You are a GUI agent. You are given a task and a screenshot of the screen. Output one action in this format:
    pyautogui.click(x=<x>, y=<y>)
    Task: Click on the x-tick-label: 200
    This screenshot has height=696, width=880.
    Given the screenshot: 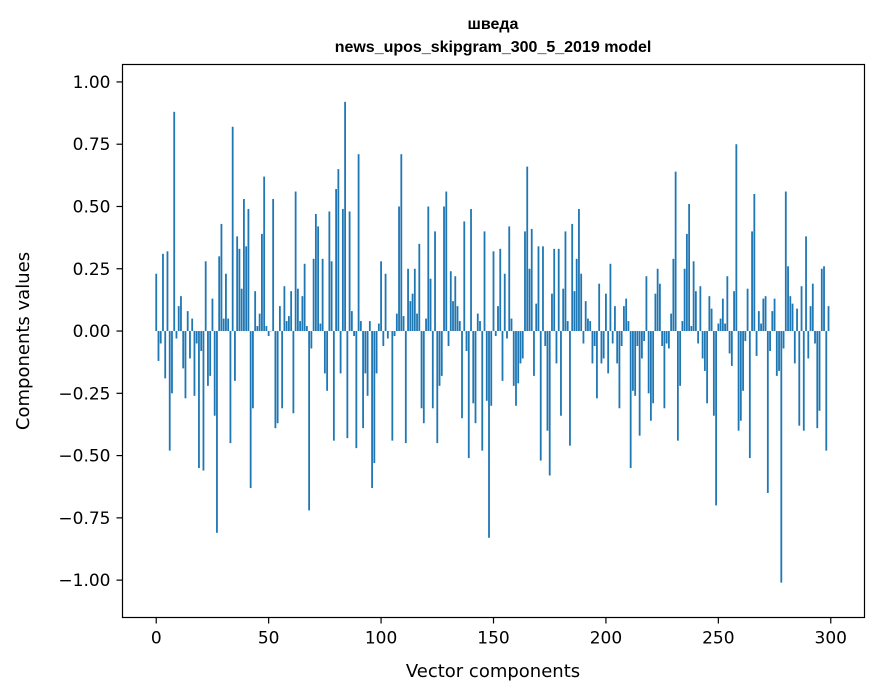 What is the action you would take?
    pyautogui.click(x=606, y=639)
    